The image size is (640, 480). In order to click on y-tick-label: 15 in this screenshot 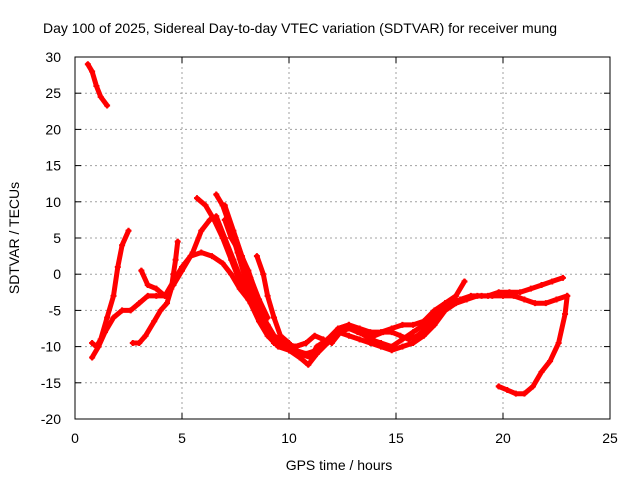, I will do `click(53, 166)`.